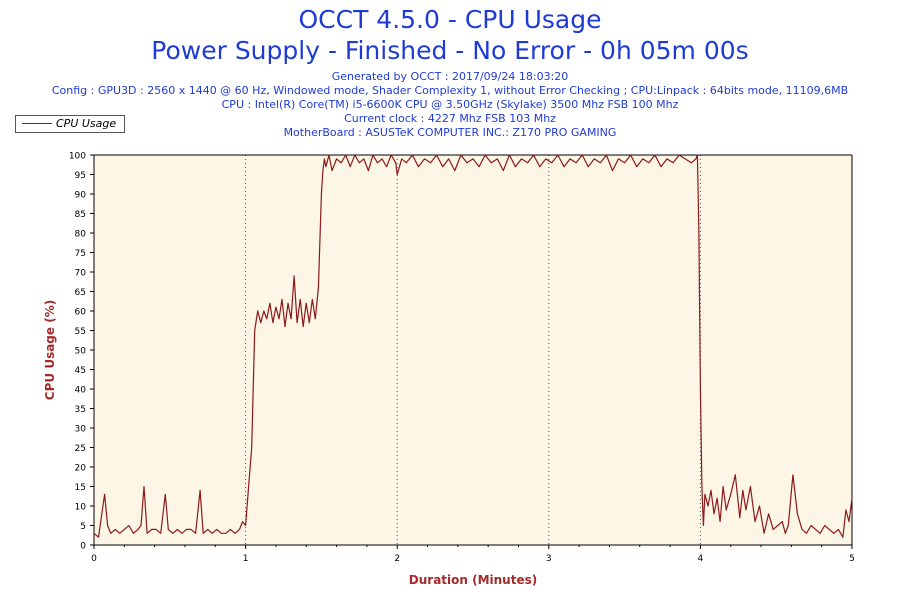 This screenshot has width=900, height=600. Describe the element at coordinates (37, 123) in the screenshot. I see `legend-swatch` at that location.